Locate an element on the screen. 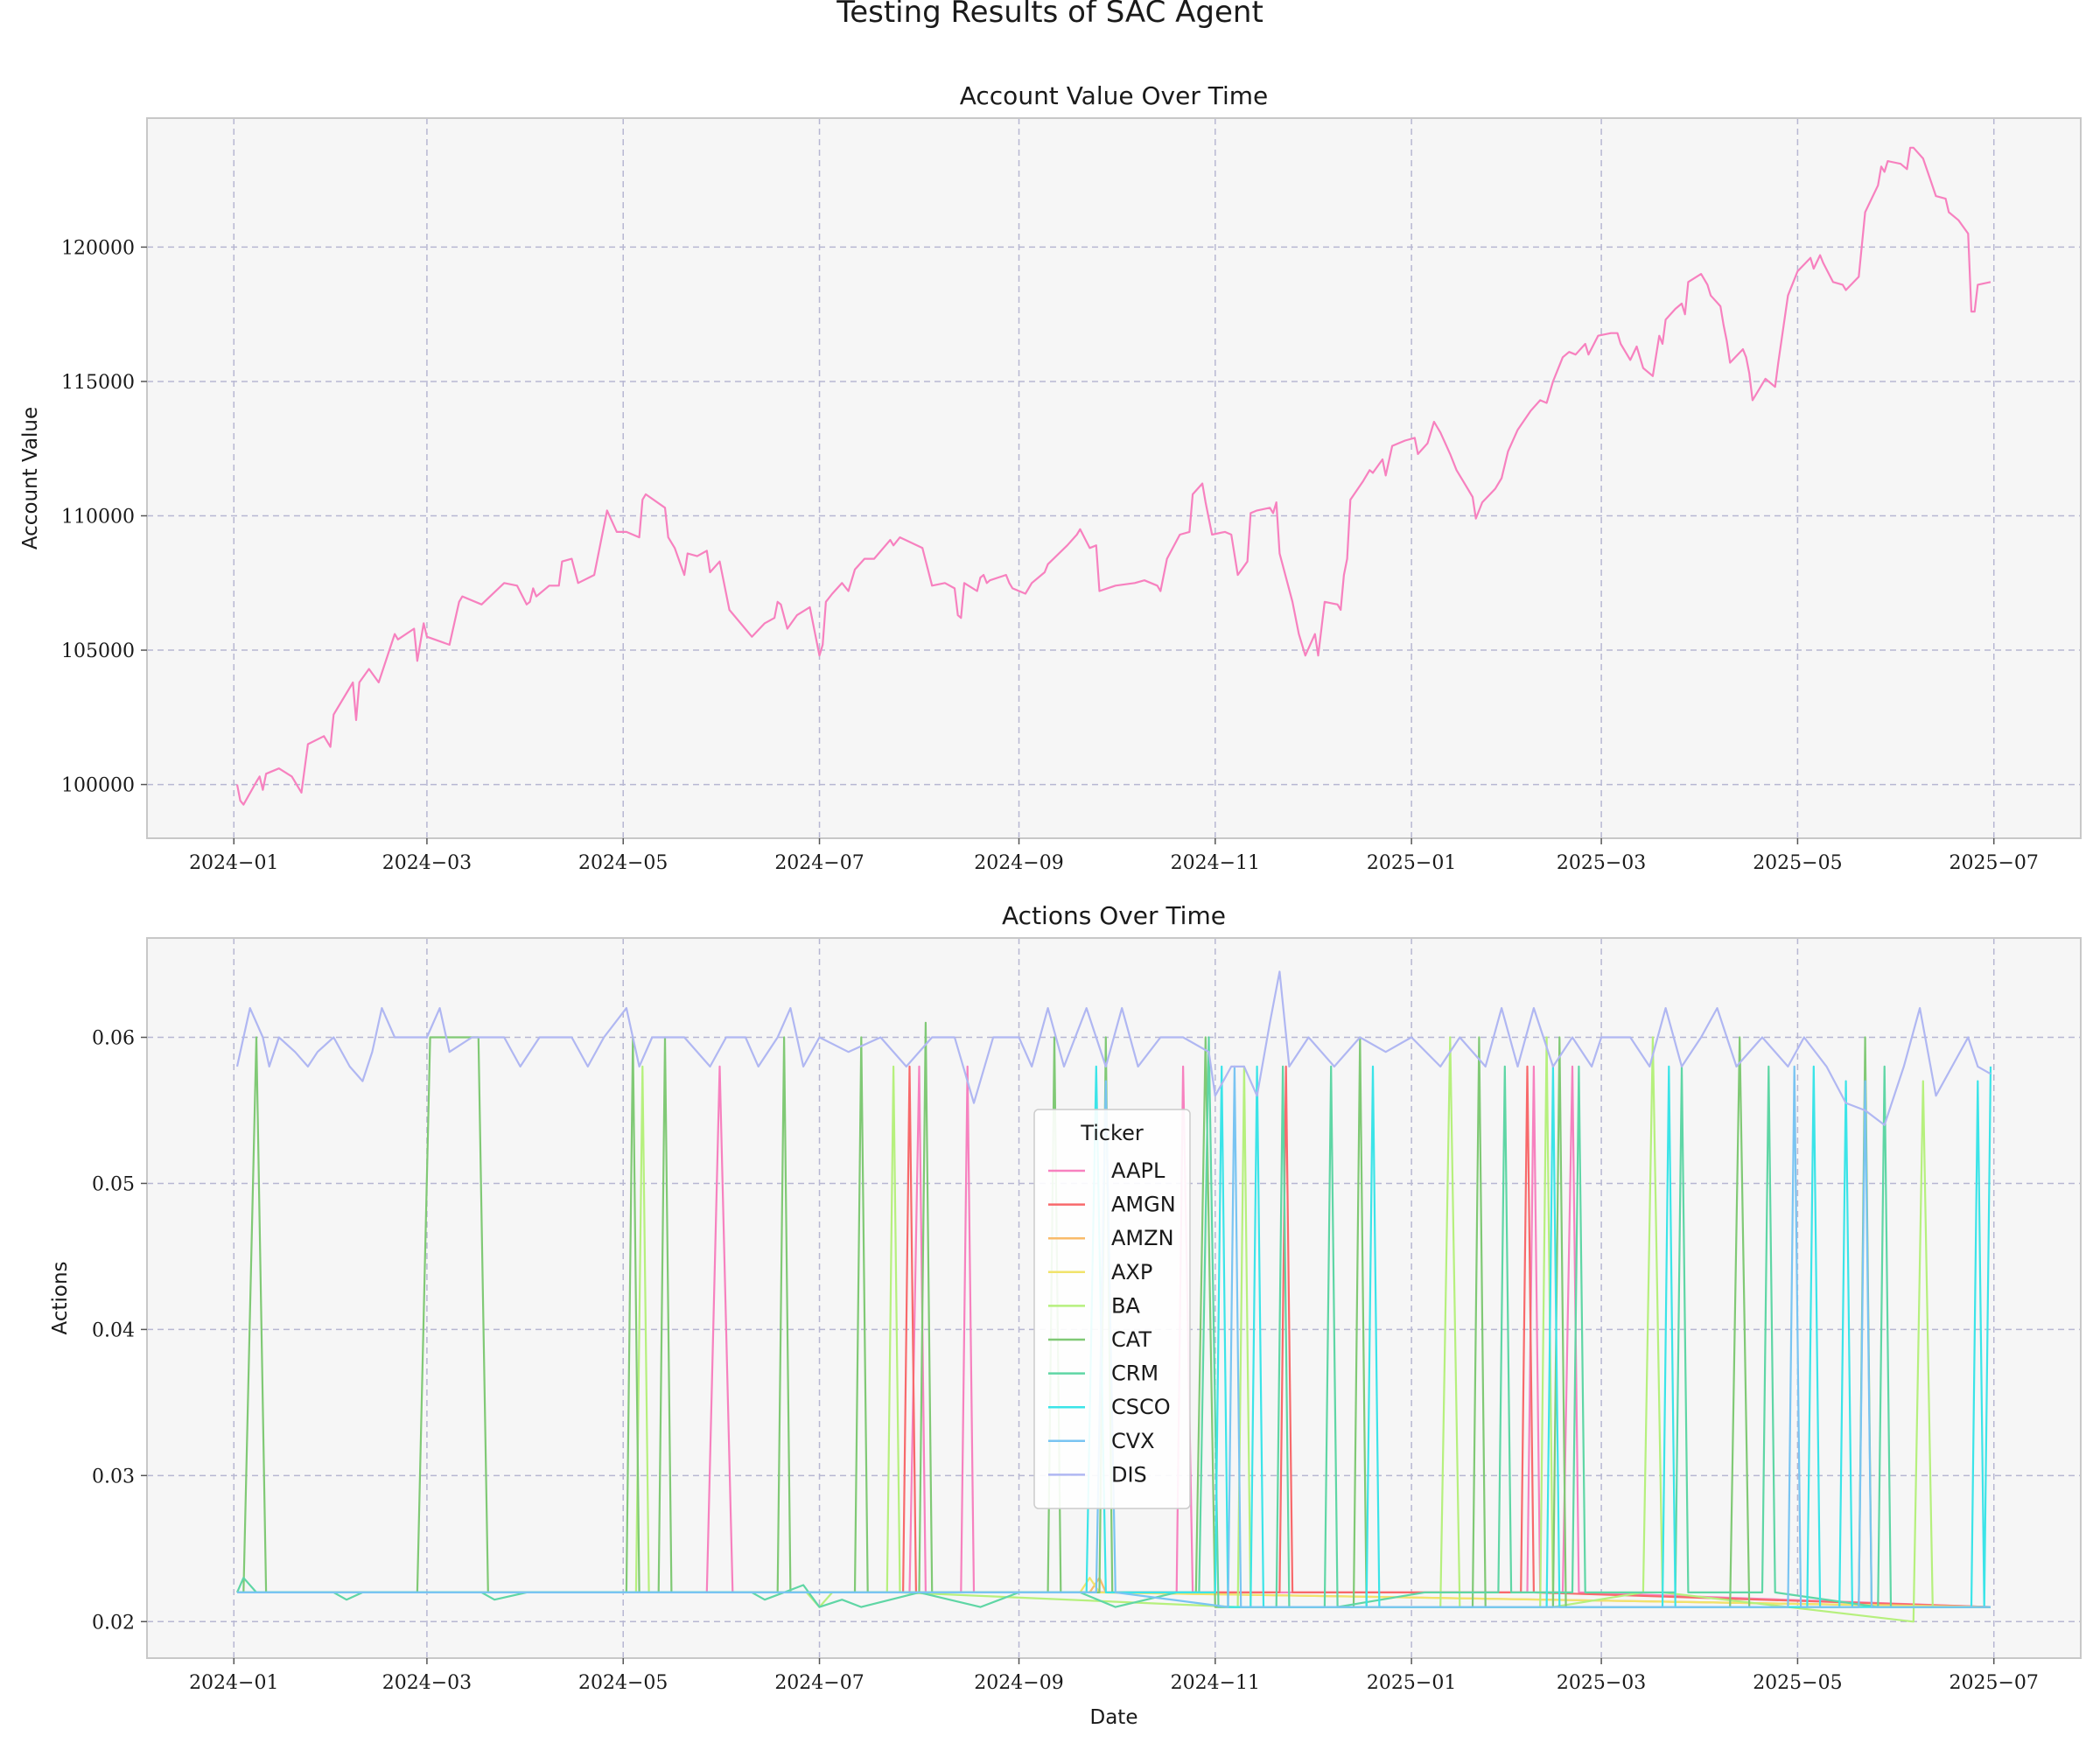 The image size is (2100, 1750). legend-entry-amzn: AMZN is located at coordinates (1142, 1238).